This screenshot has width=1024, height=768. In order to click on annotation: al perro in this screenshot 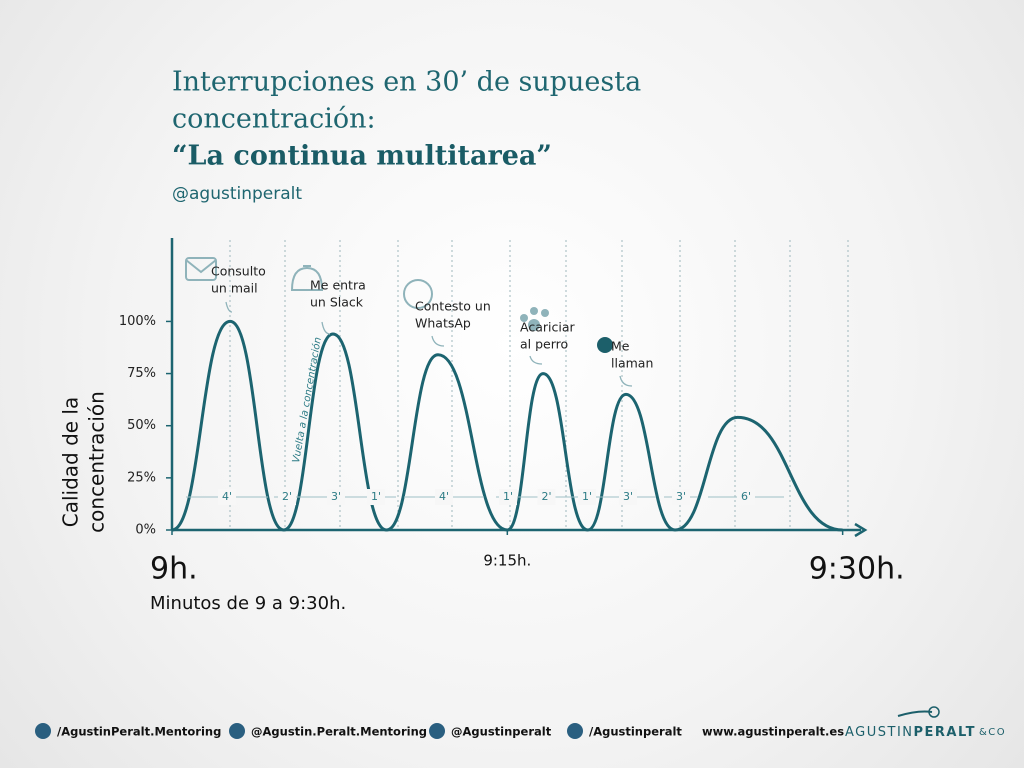, I will do `click(544, 344)`.